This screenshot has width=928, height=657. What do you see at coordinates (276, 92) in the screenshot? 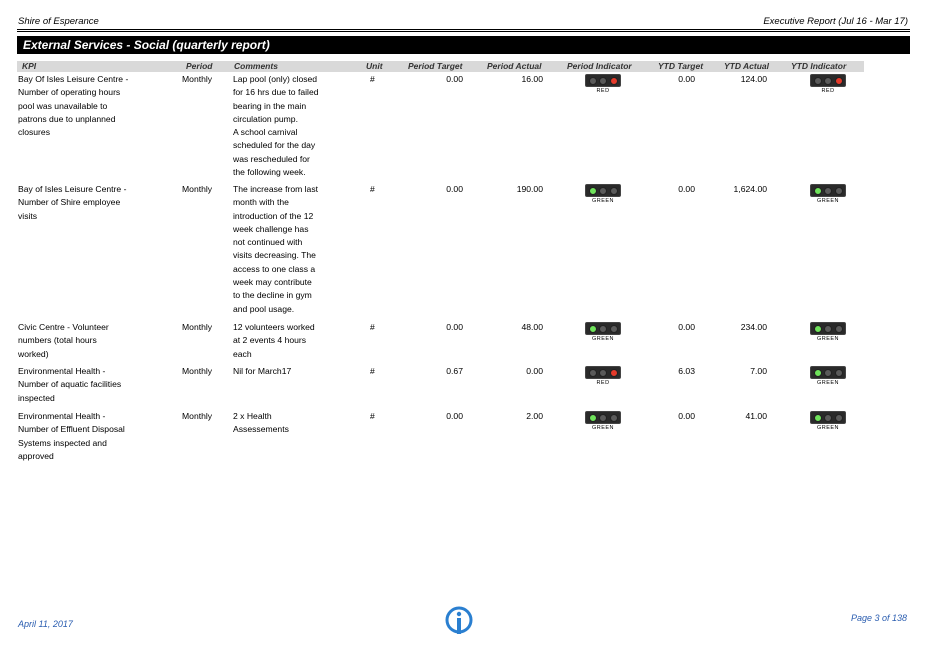
I see `comments-cell-line: for 16 hrs due to failed` at bounding box center [276, 92].